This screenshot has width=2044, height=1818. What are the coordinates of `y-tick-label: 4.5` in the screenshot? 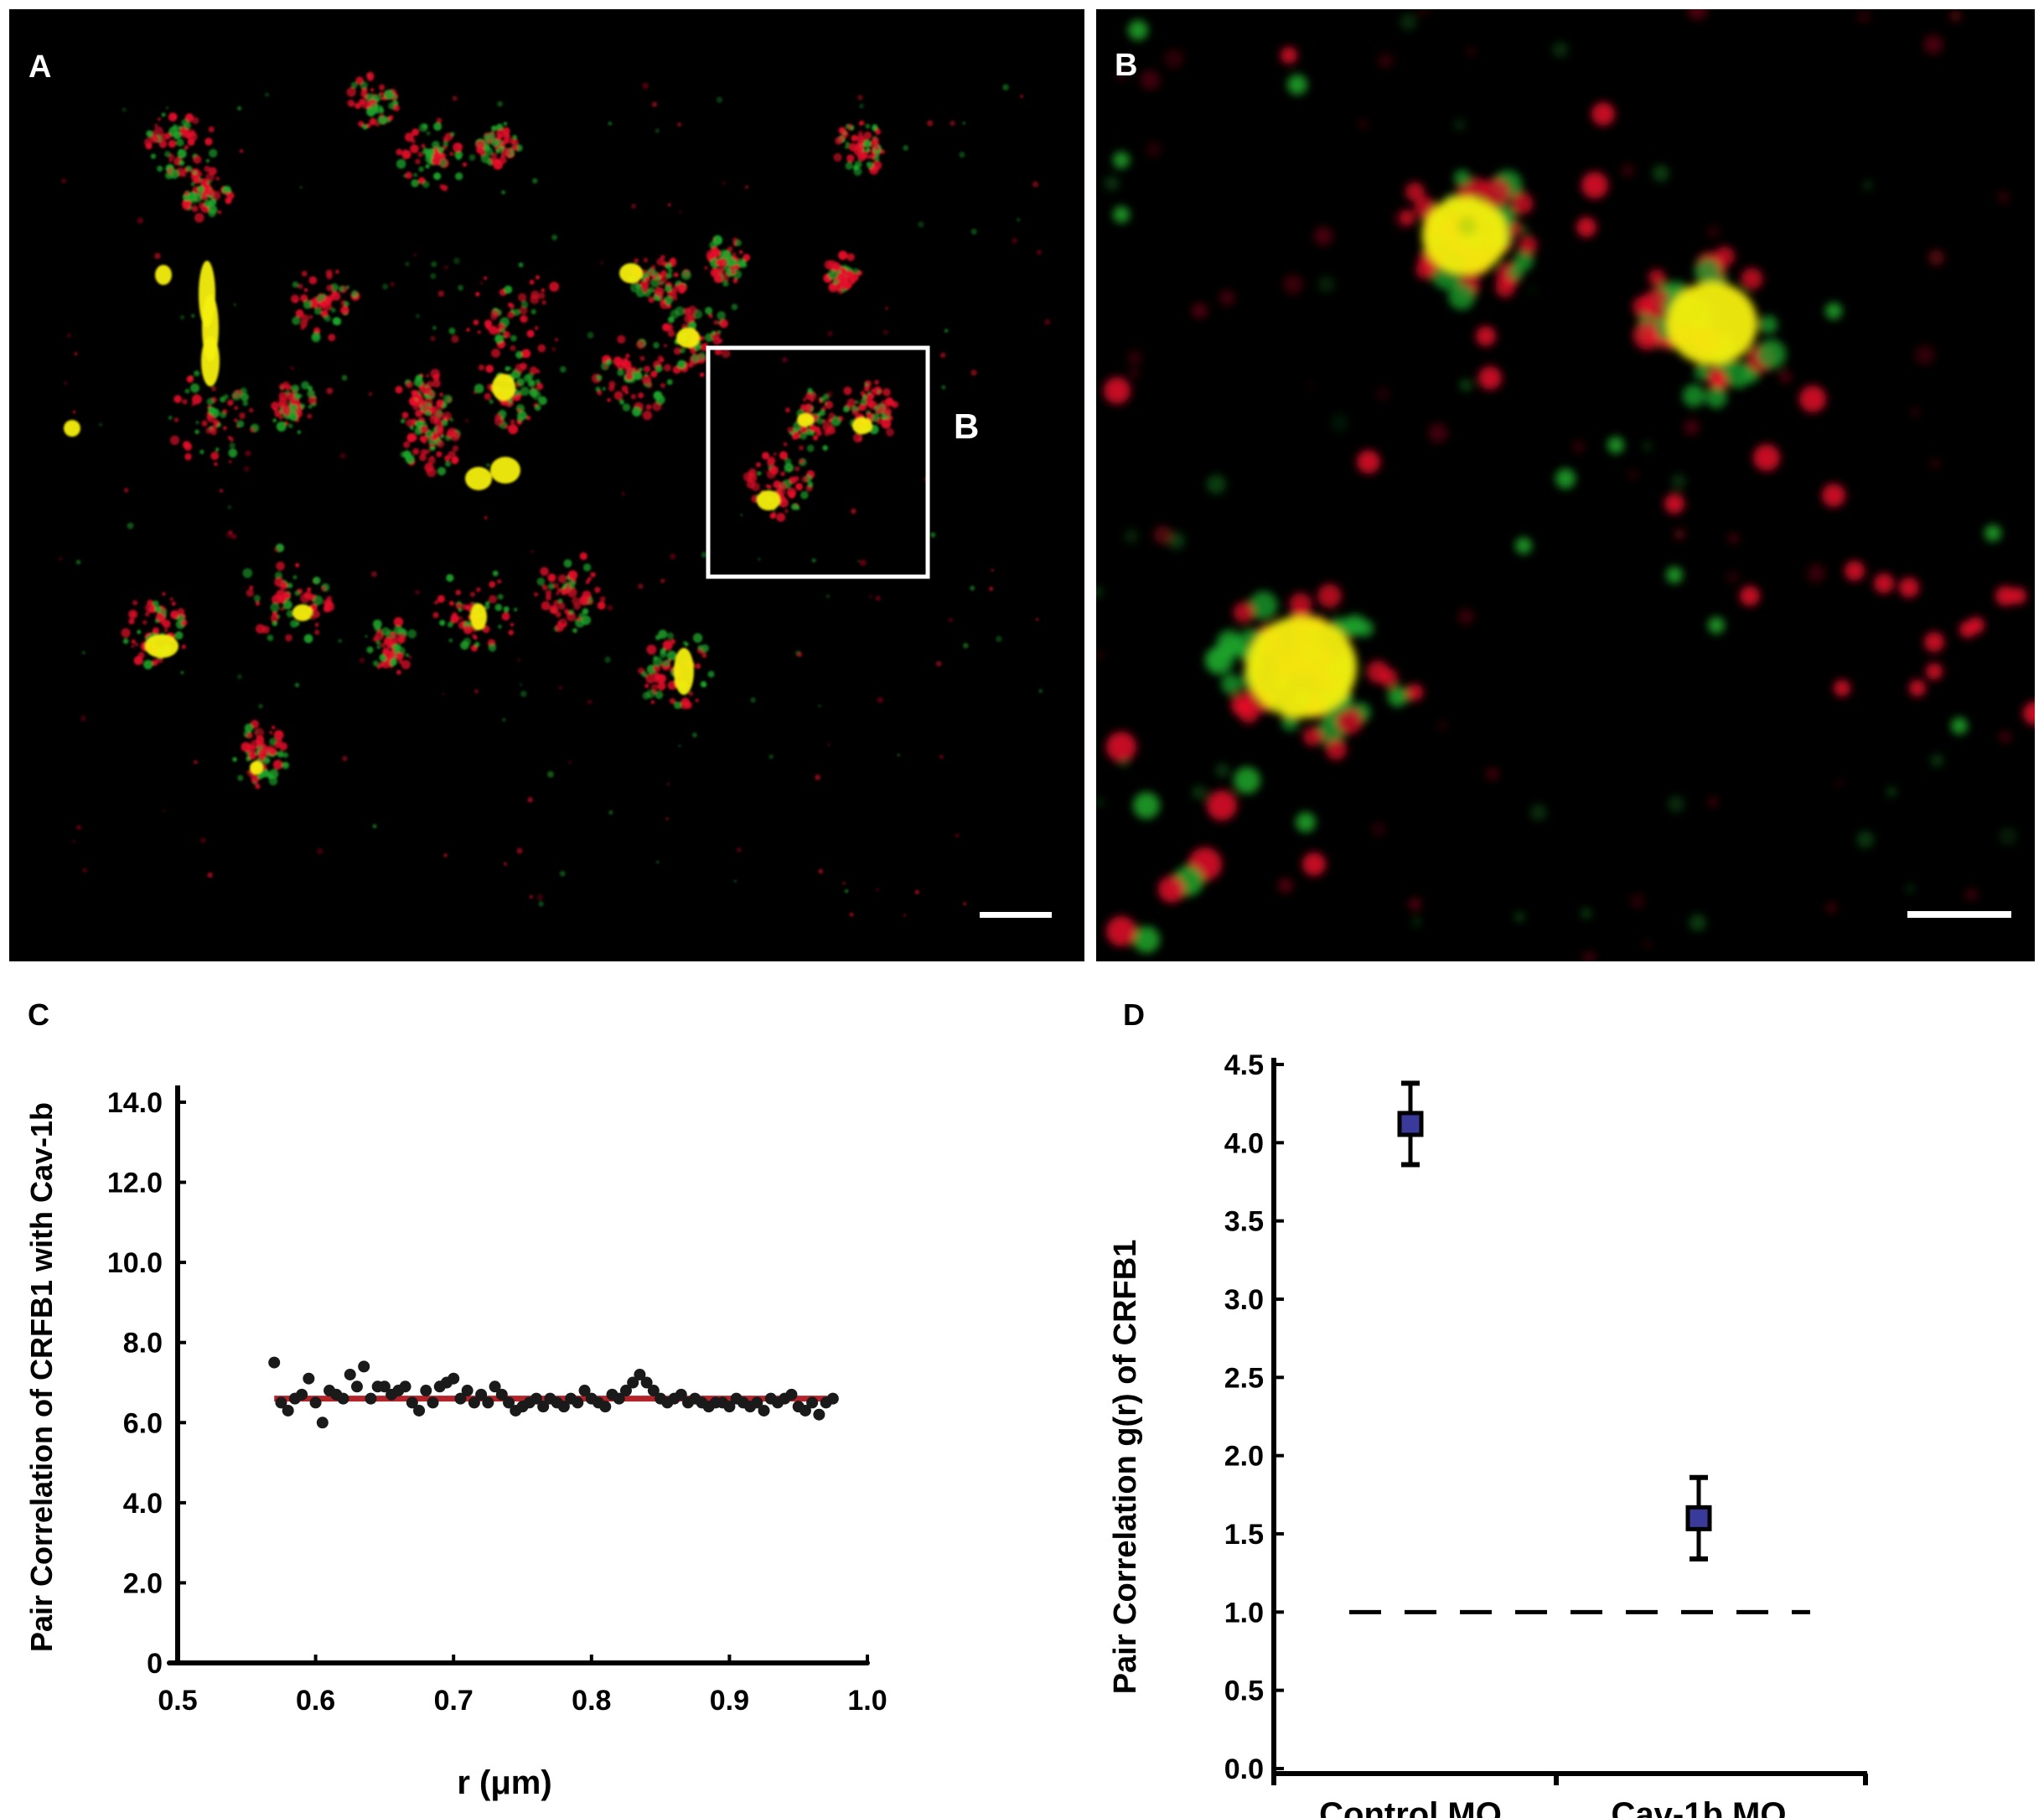 It's located at (1244, 1065).